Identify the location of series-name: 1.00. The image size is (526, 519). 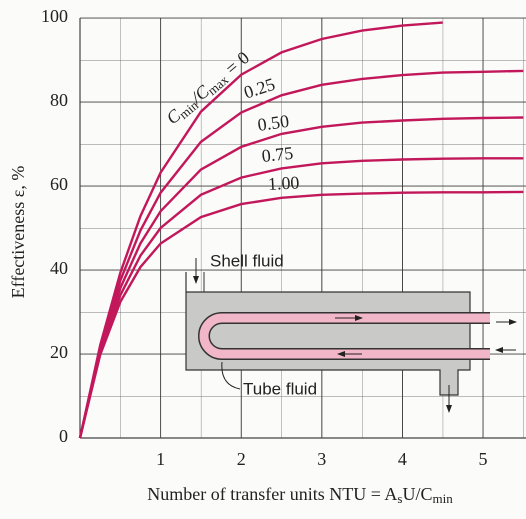
(283, 183).